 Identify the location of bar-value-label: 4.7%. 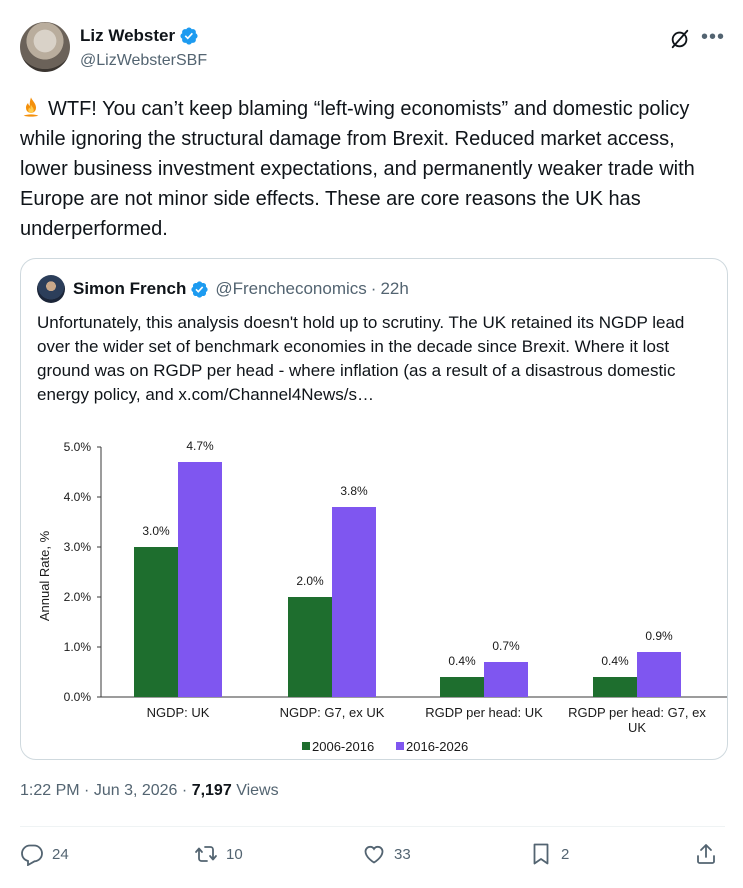
(200, 446).